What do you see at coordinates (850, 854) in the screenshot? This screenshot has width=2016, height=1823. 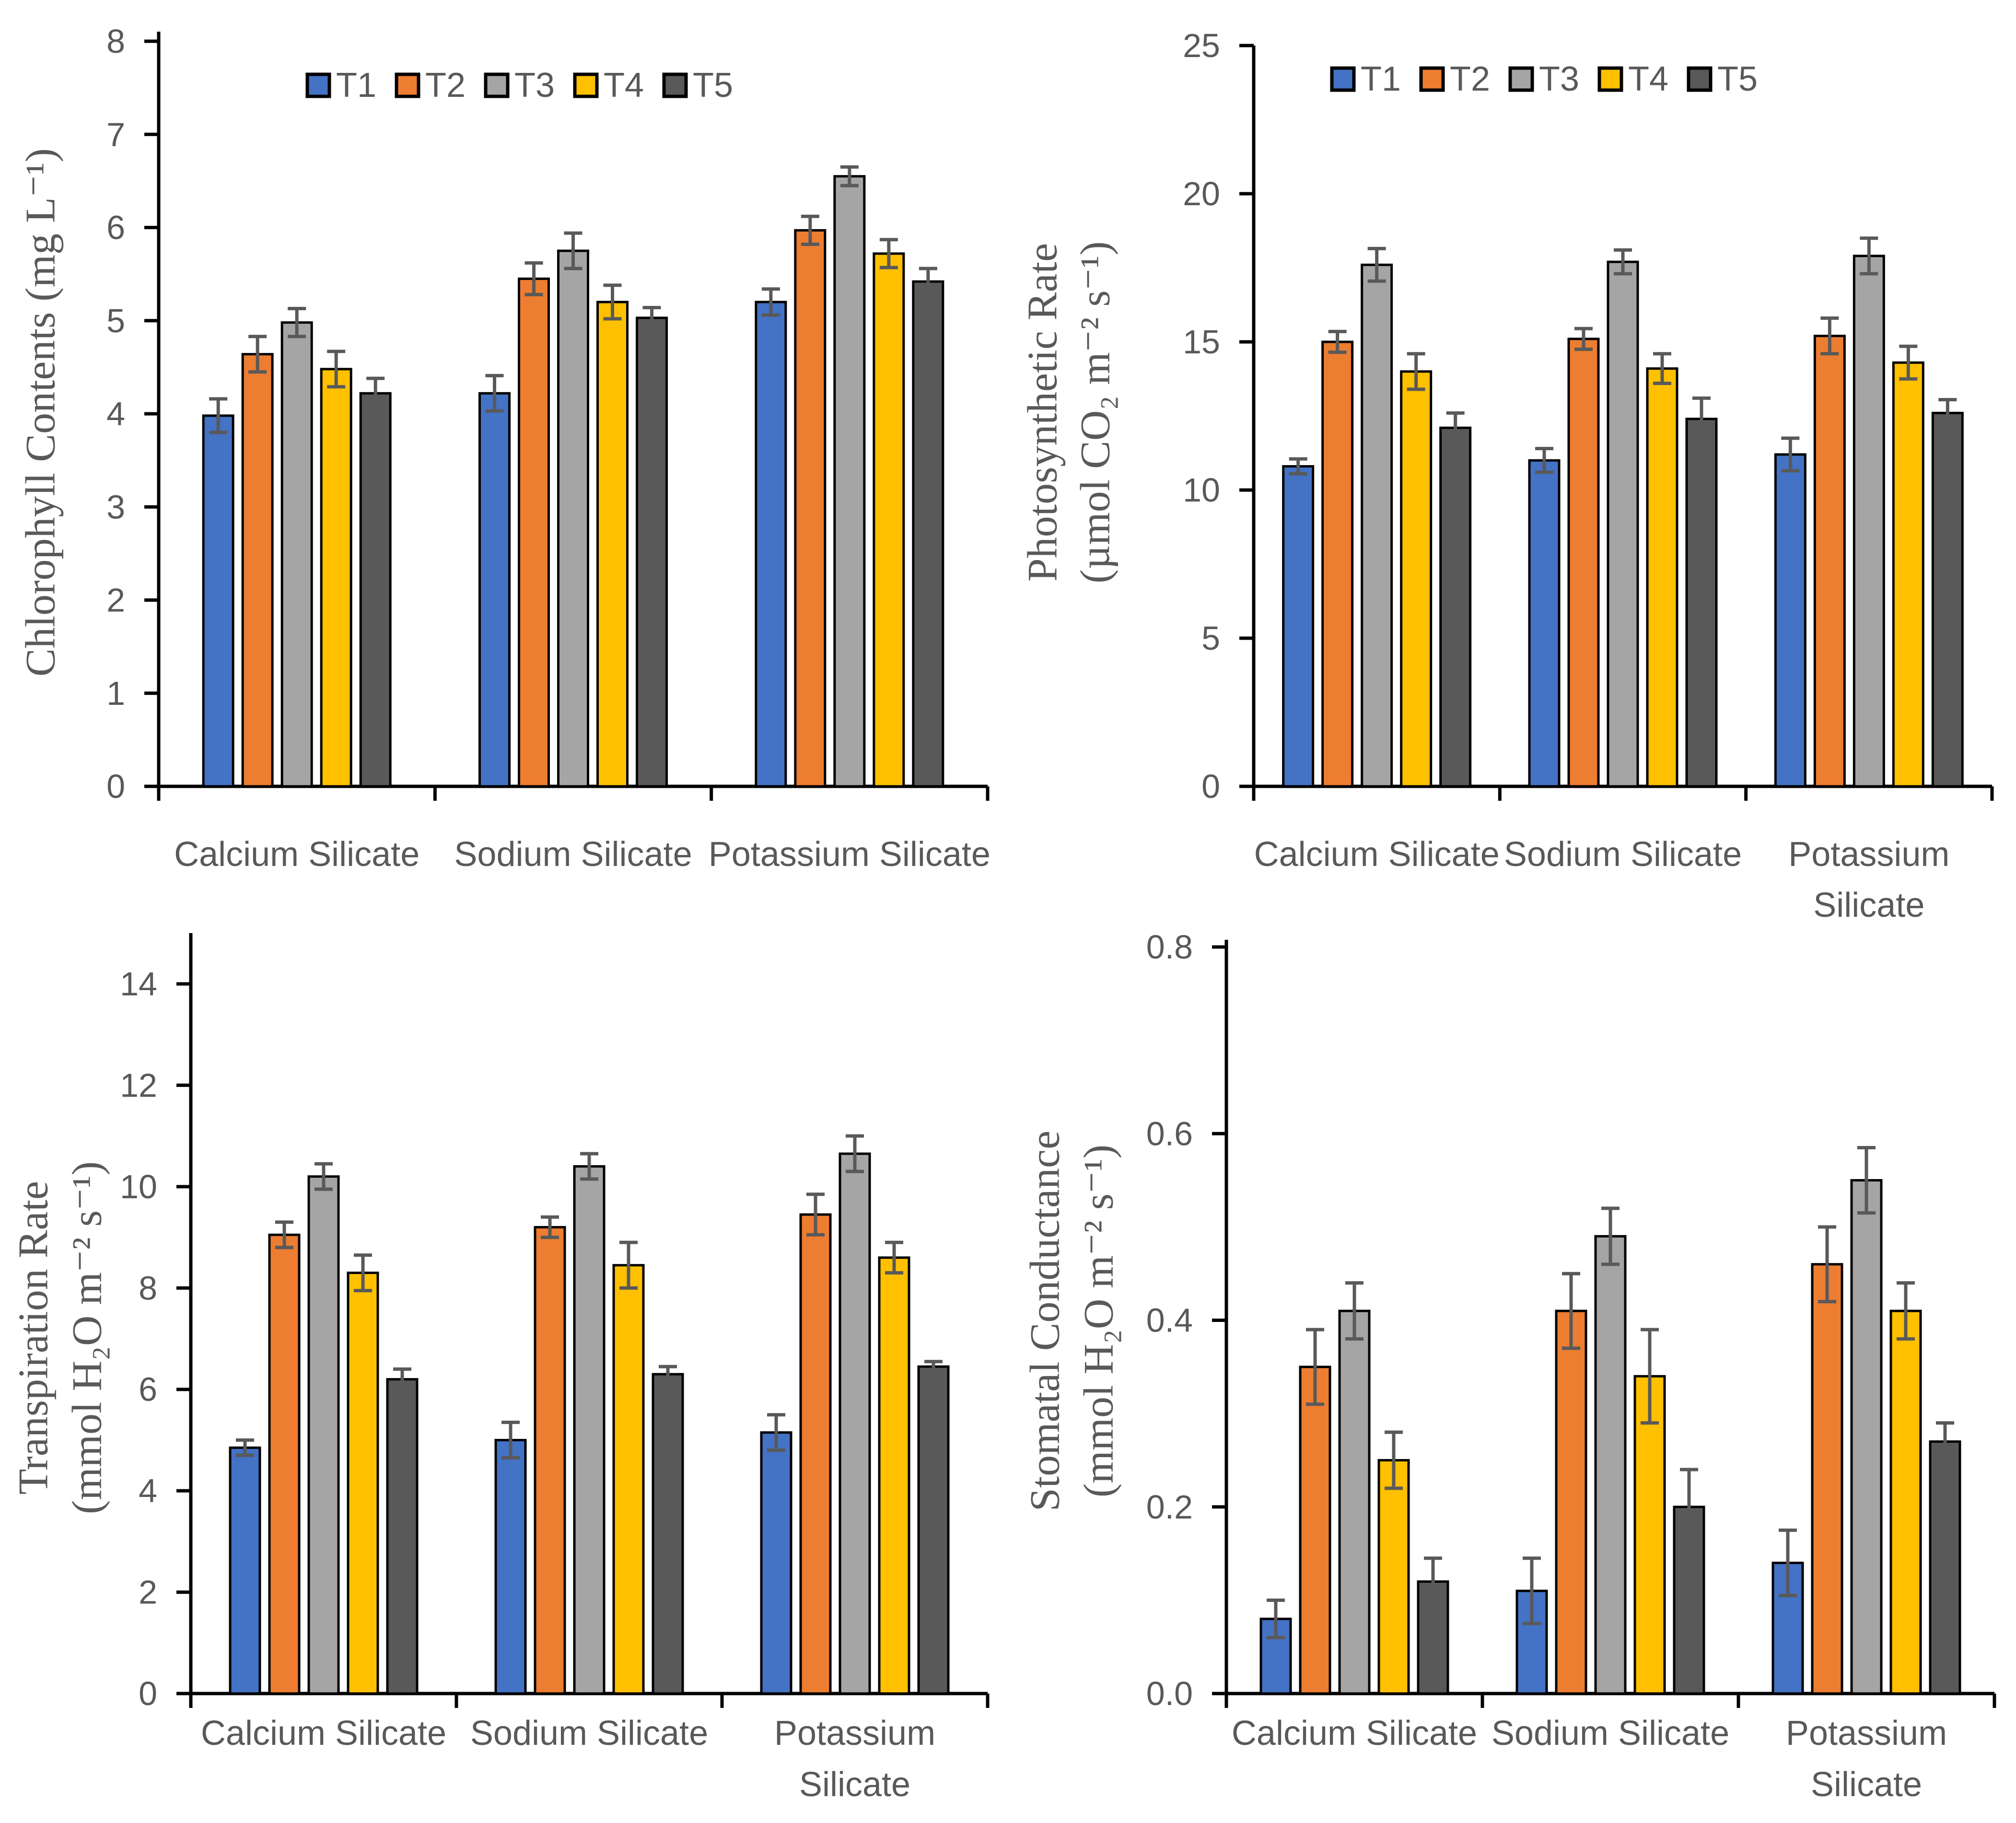 I see `category-label: Potassium Silicate` at bounding box center [850, 854].